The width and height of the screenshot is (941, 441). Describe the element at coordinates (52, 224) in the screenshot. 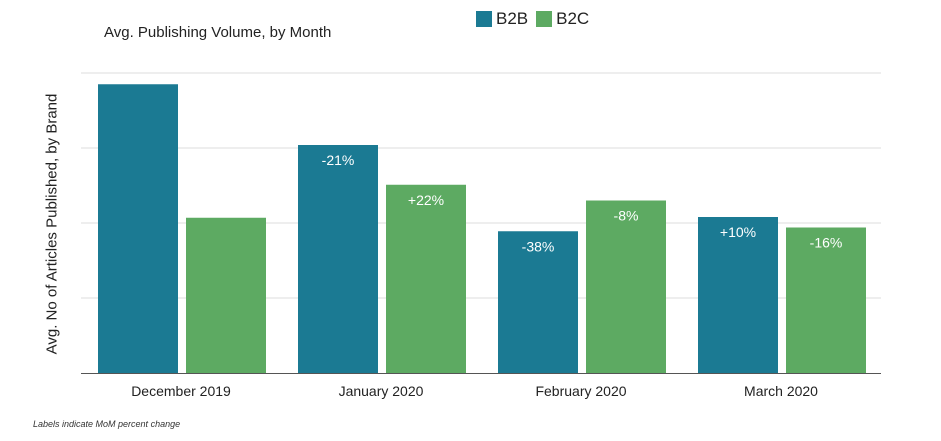

I see `y-axis-label: Avg. No of Articles Published, by Brand` at that location.